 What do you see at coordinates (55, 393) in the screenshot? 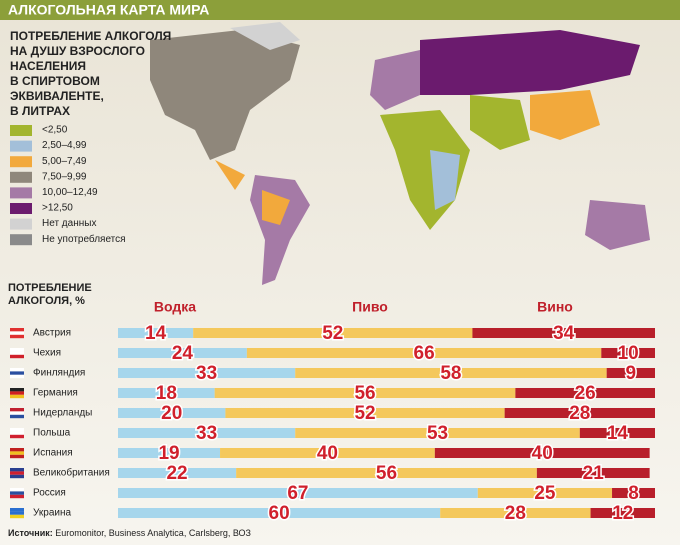
I see `category-label: Германия` at bounding box center [55, 393].